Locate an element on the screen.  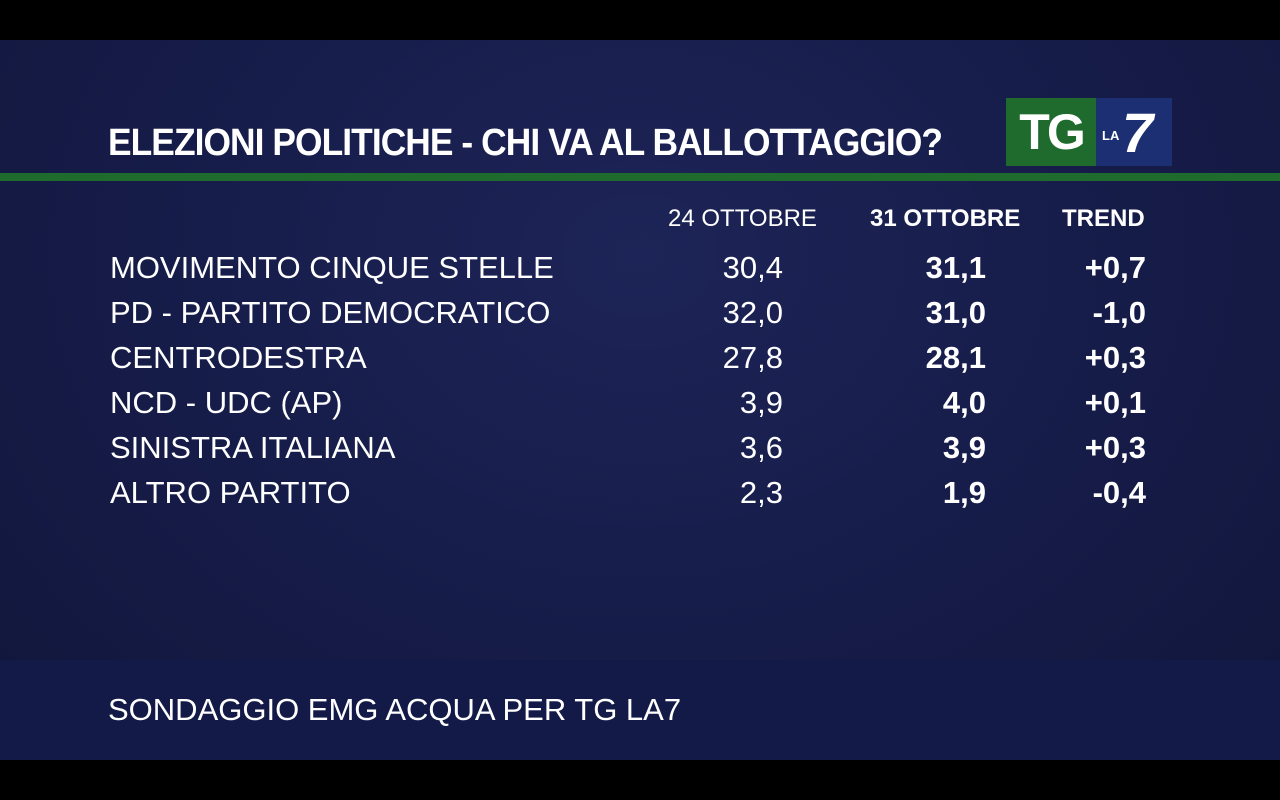
value-oct24: 30,4 is located at coordinates (752, 267).